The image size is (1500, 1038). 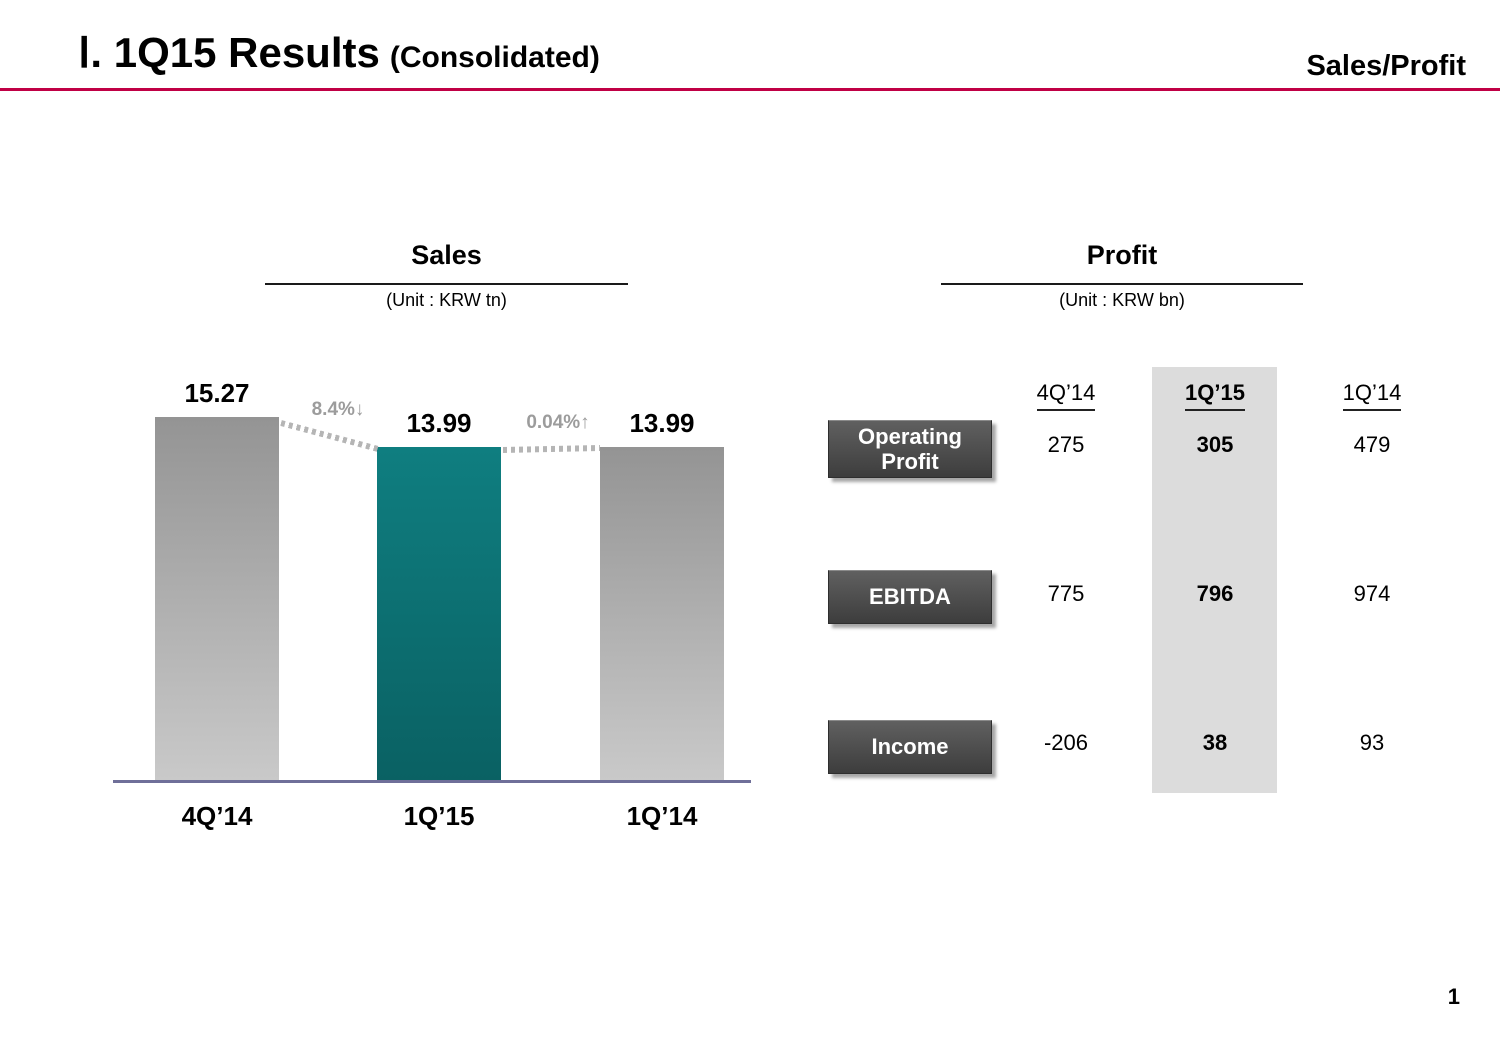 I want to click on profit-col-header-4q14-label: 4Q’14, so click(x=1066, y=395).